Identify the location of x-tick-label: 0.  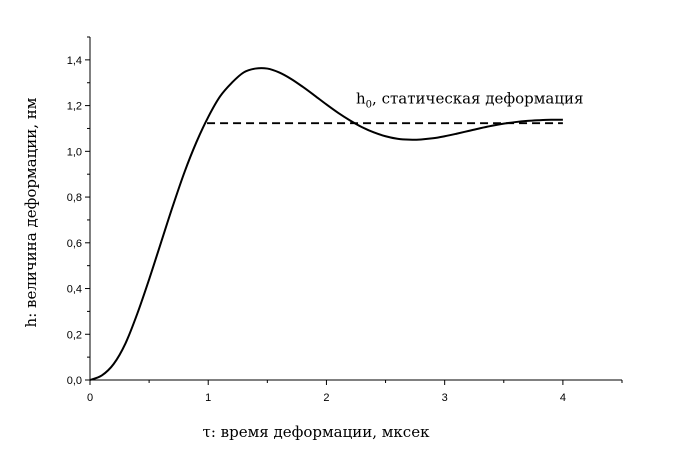
(90, 398).